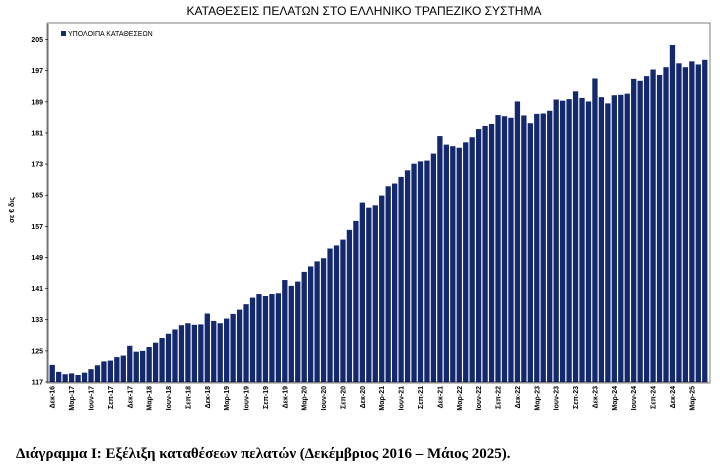 This screenshot has height=470, width=720. What do you see at coordinates (107, 34) in the screenshot?
I see `legend: ΥΠΟΛΟΙΠΑ ΚΑΤΑΘΕΣΕΩΝ` at bounding box center [107, 34].